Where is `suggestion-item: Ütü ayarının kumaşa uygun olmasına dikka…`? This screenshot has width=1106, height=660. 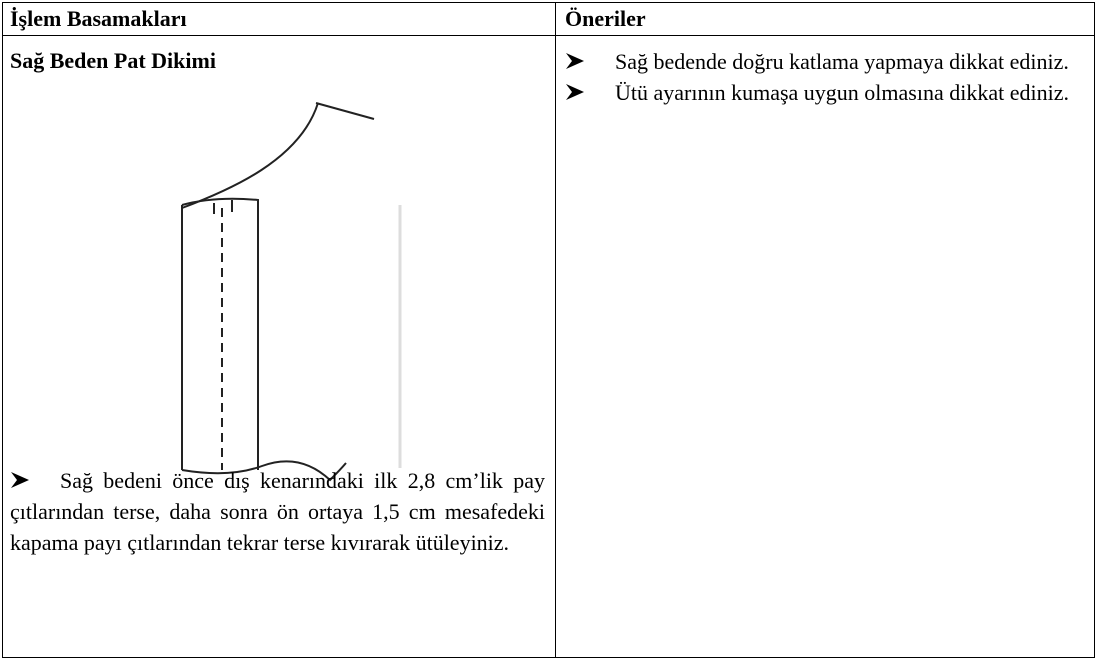 suggestion-item: Ütü ayarının kumaşa uygun olmasına dikka… is located at coordinates (826, 92).